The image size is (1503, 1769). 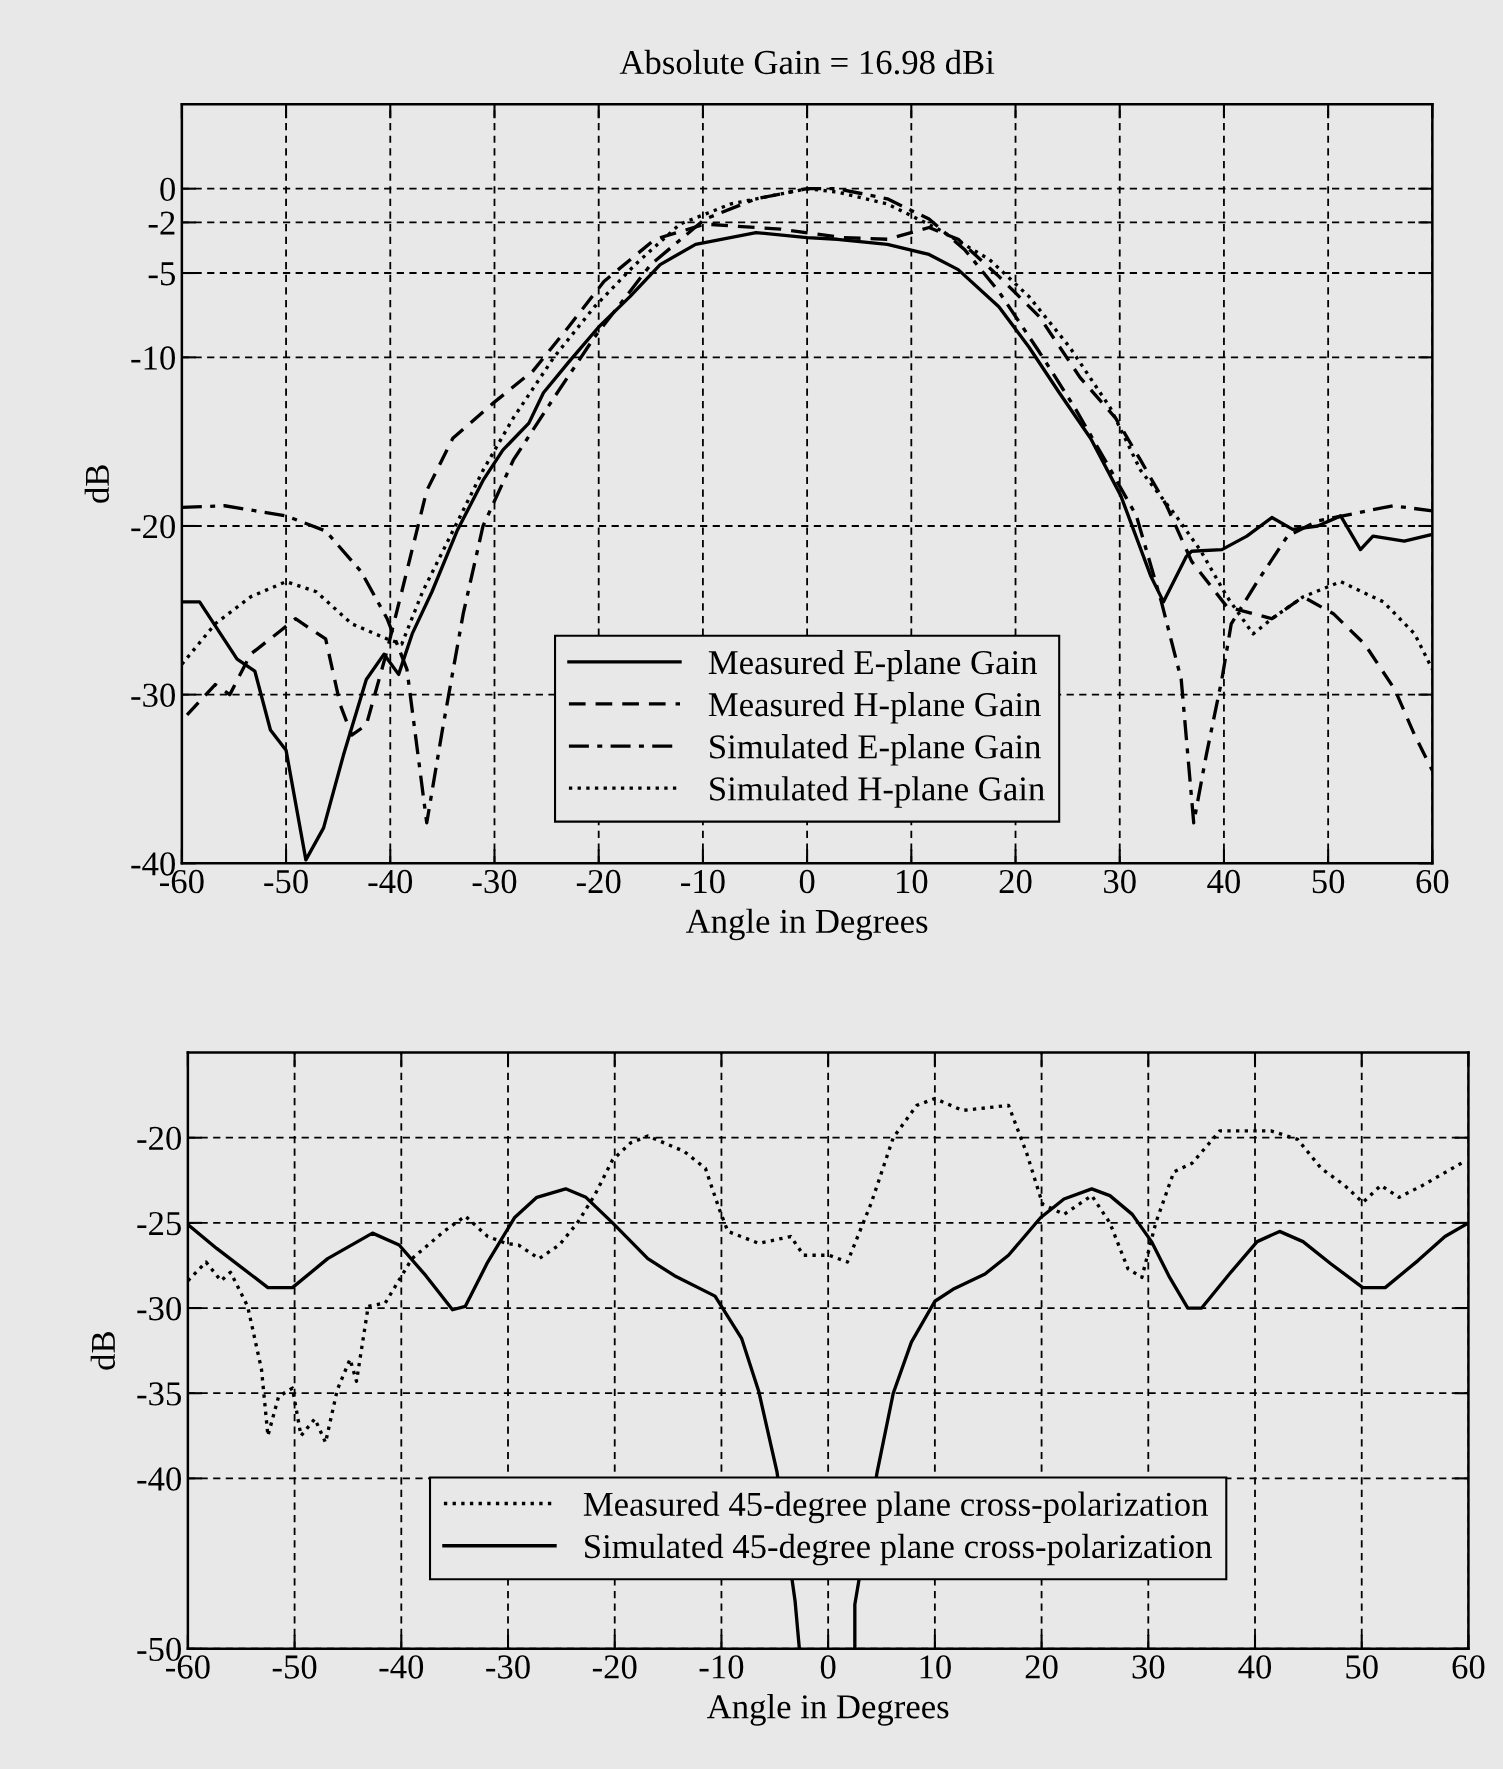 I want to click on legend-label: Measured H-plane Gain, so click(x=874, y=707).